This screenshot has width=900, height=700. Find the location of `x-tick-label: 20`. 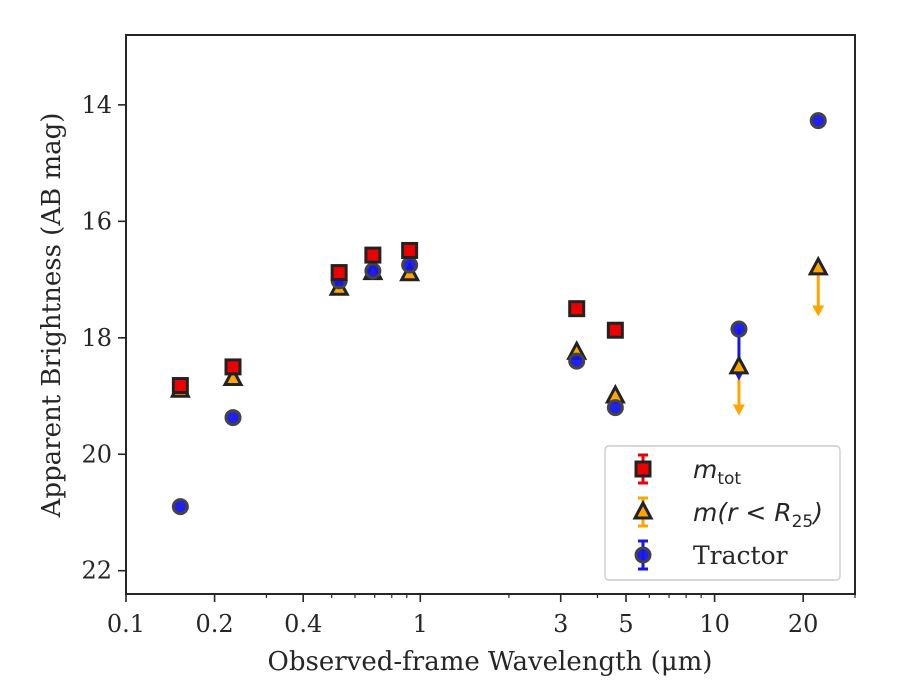

x-tick-label: 20 is located at coordinates (803, 624).